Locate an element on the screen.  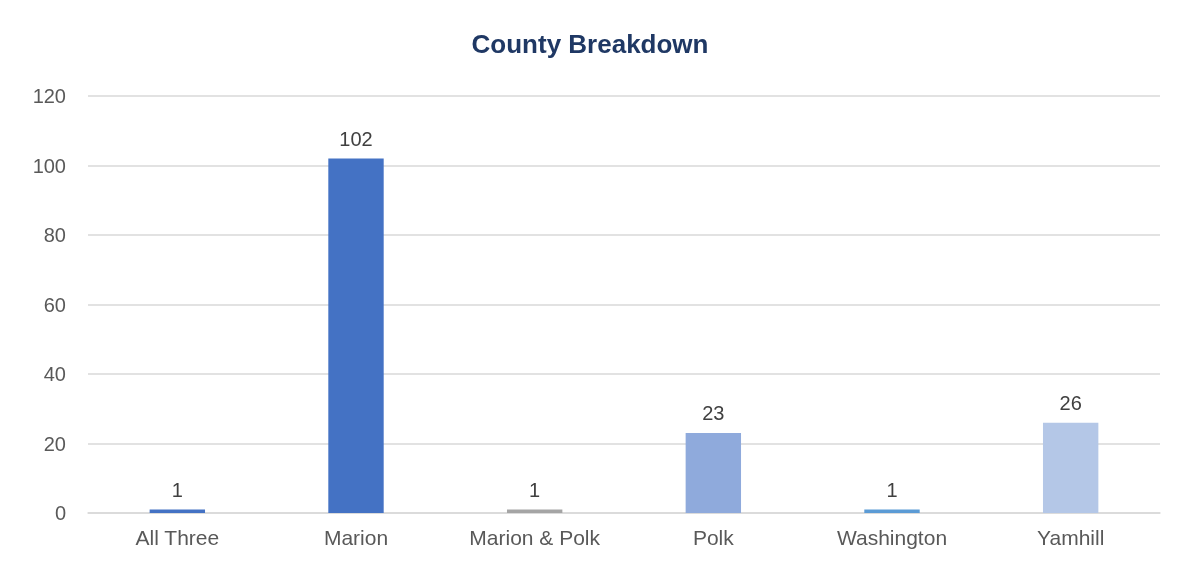
y-tick-label: 0 is located at coordinates (60, 513).